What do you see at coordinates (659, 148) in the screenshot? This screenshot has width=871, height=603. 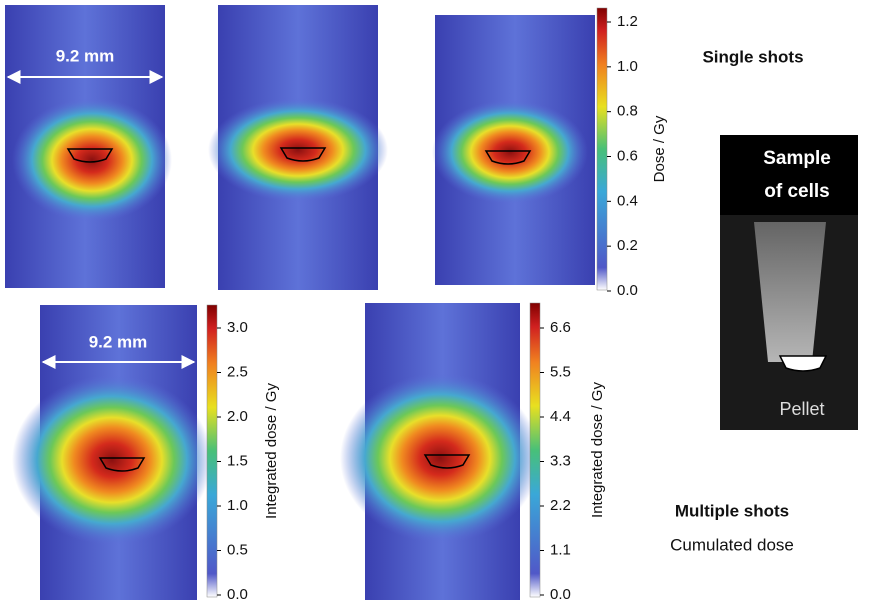 I see `colorbar-label: Dose / Gy` at bounding box center [659, 148].